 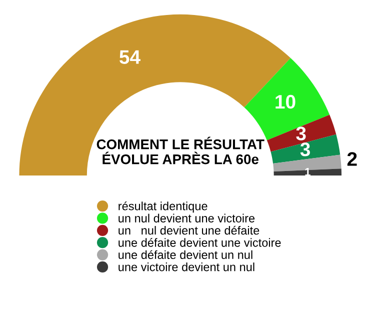 I want to click on legend-label: un nul devient une défaite, so click(x=189, y=230).